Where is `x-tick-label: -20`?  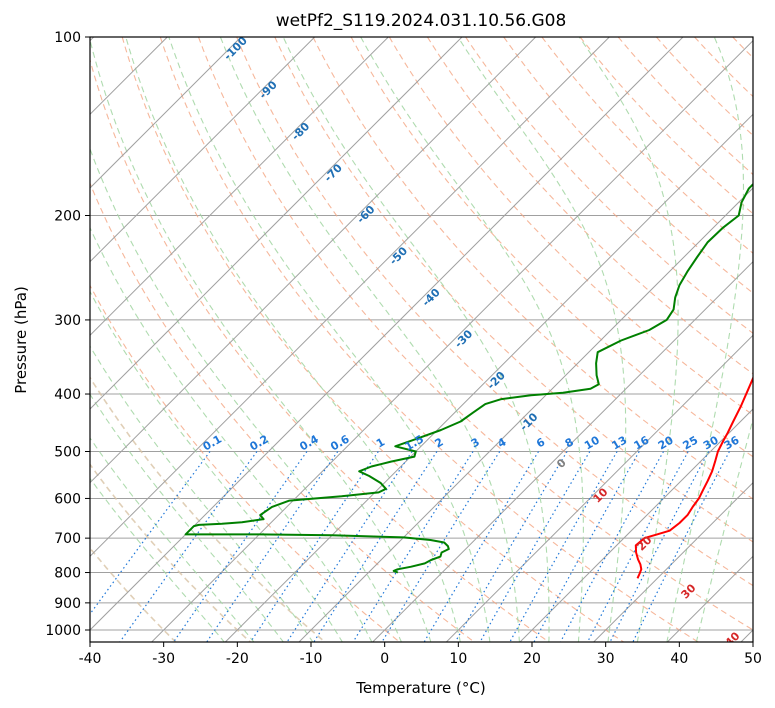
x-tick-label: -20 is located at coordinates (237, 659).